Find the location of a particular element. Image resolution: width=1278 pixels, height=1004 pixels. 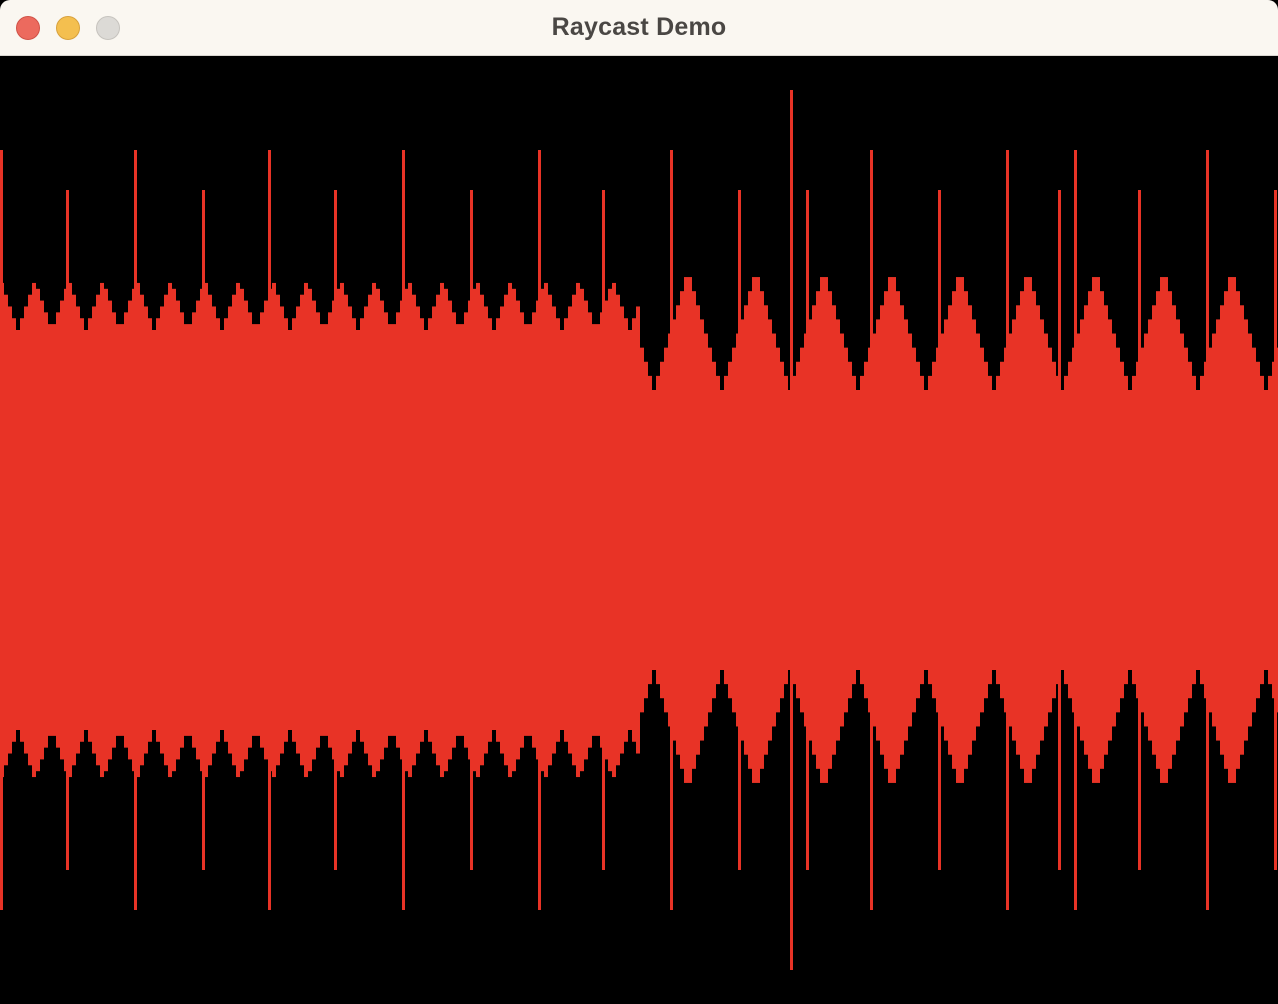

title-bar: Raycast Demo is located at coordinates (639, 28).